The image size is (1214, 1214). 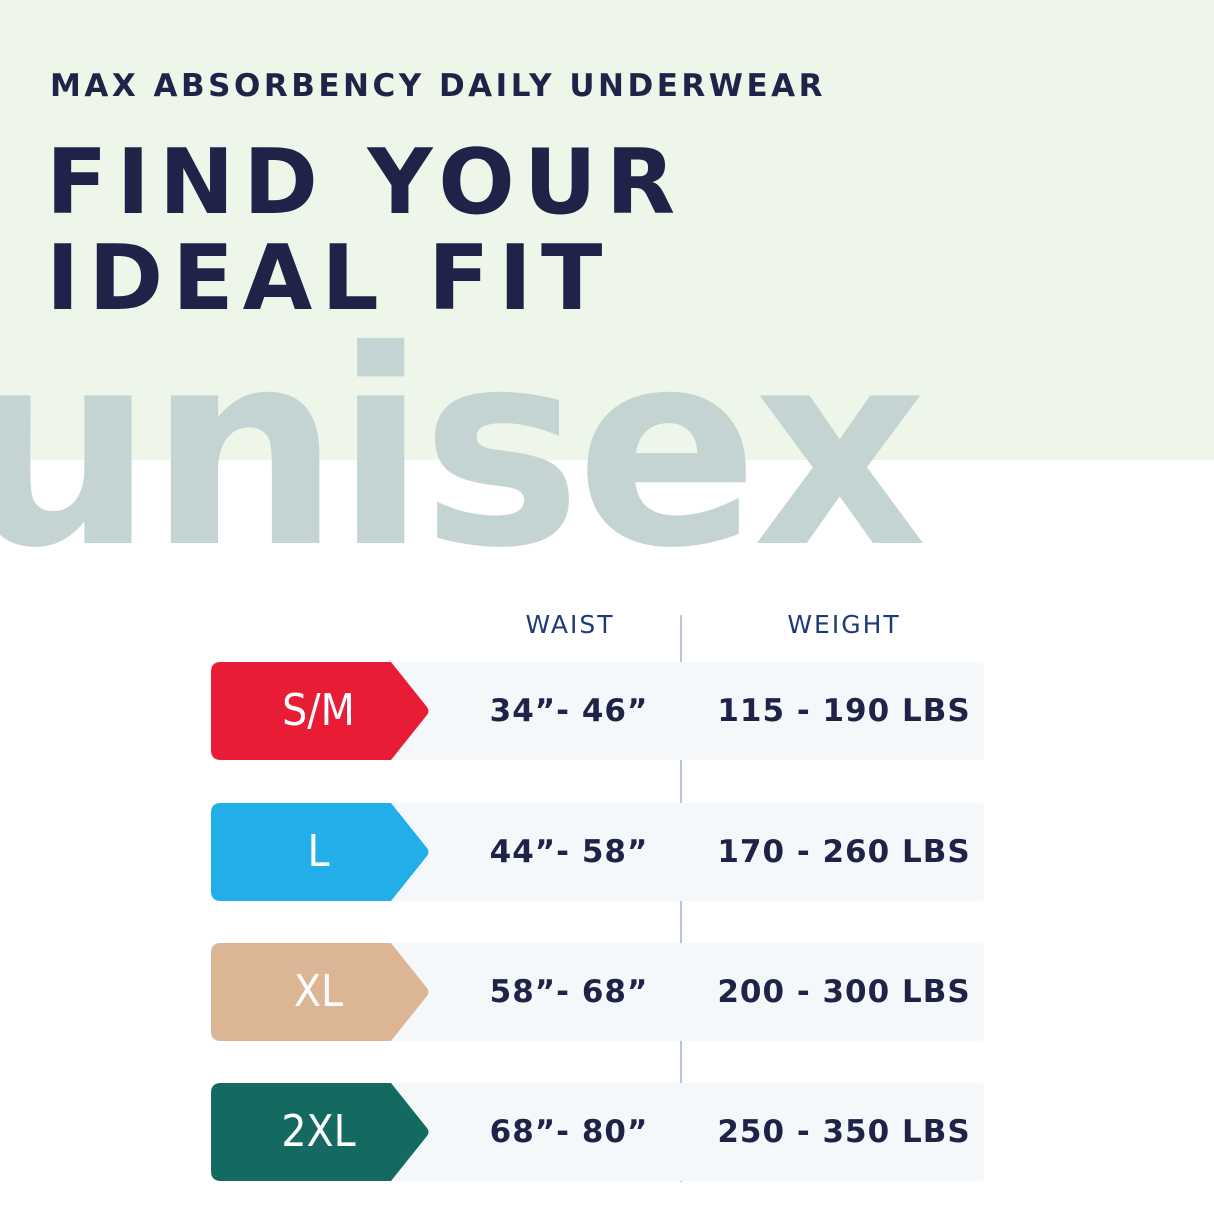 I want to click on weight-value: 250 - 350 LBS, so click(x=844, y=1132).